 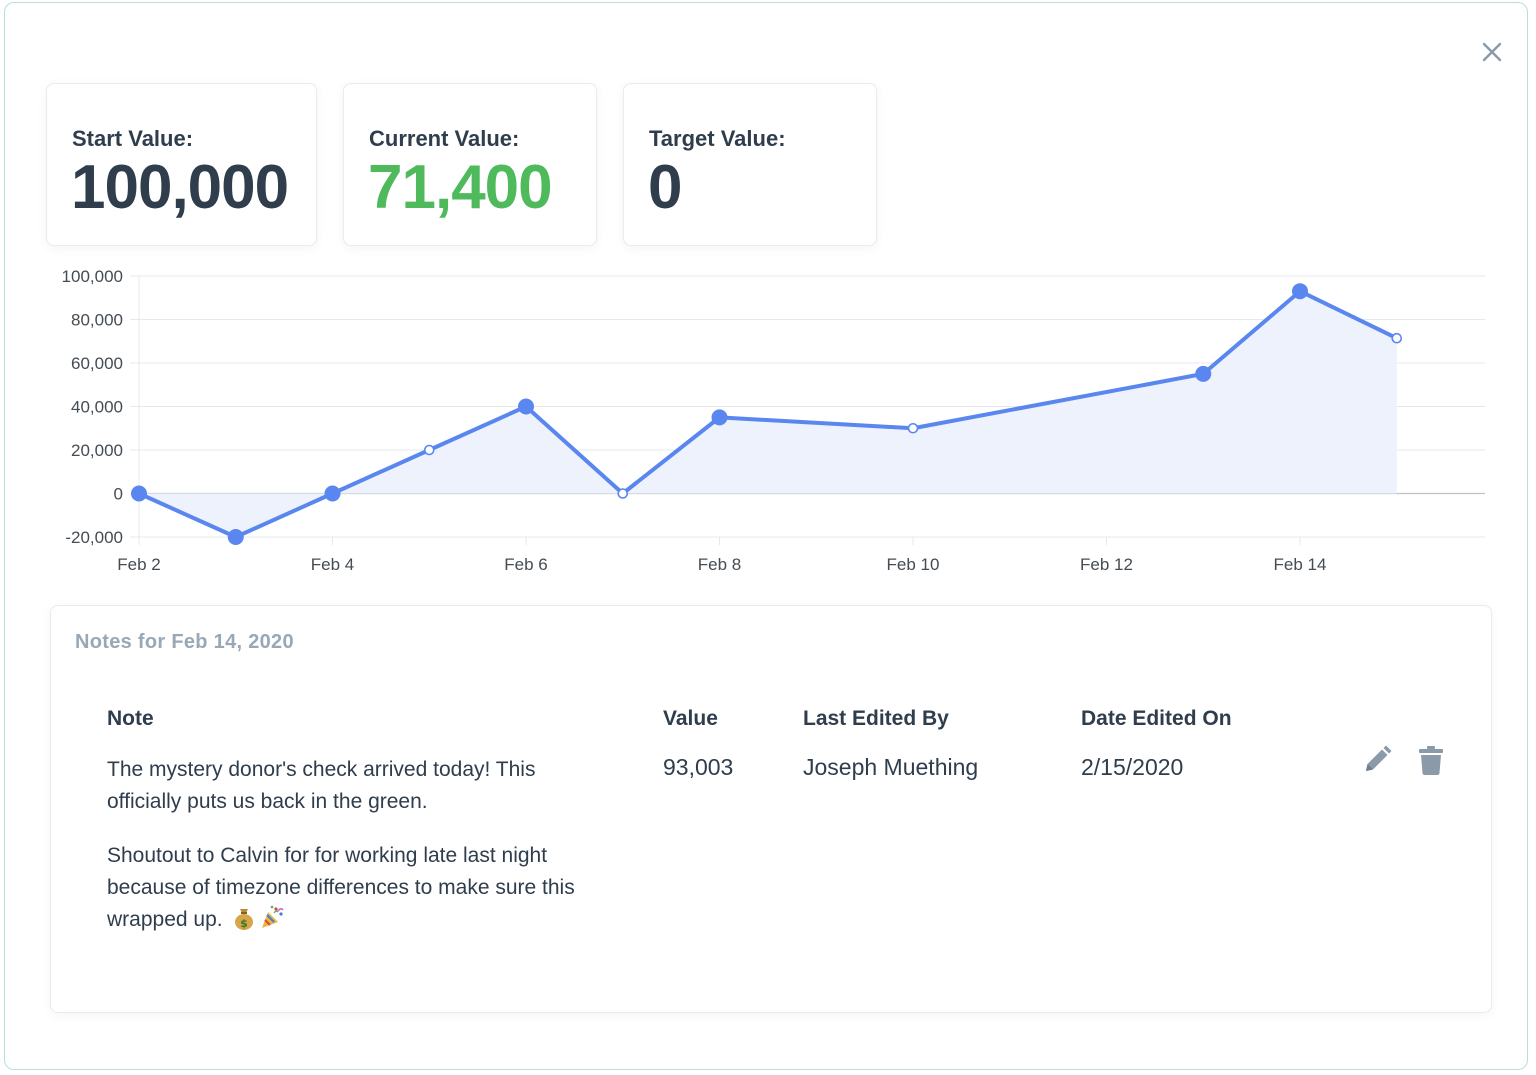 I want to click on y-tick-label: 40,000, so click(x=97, y=407).